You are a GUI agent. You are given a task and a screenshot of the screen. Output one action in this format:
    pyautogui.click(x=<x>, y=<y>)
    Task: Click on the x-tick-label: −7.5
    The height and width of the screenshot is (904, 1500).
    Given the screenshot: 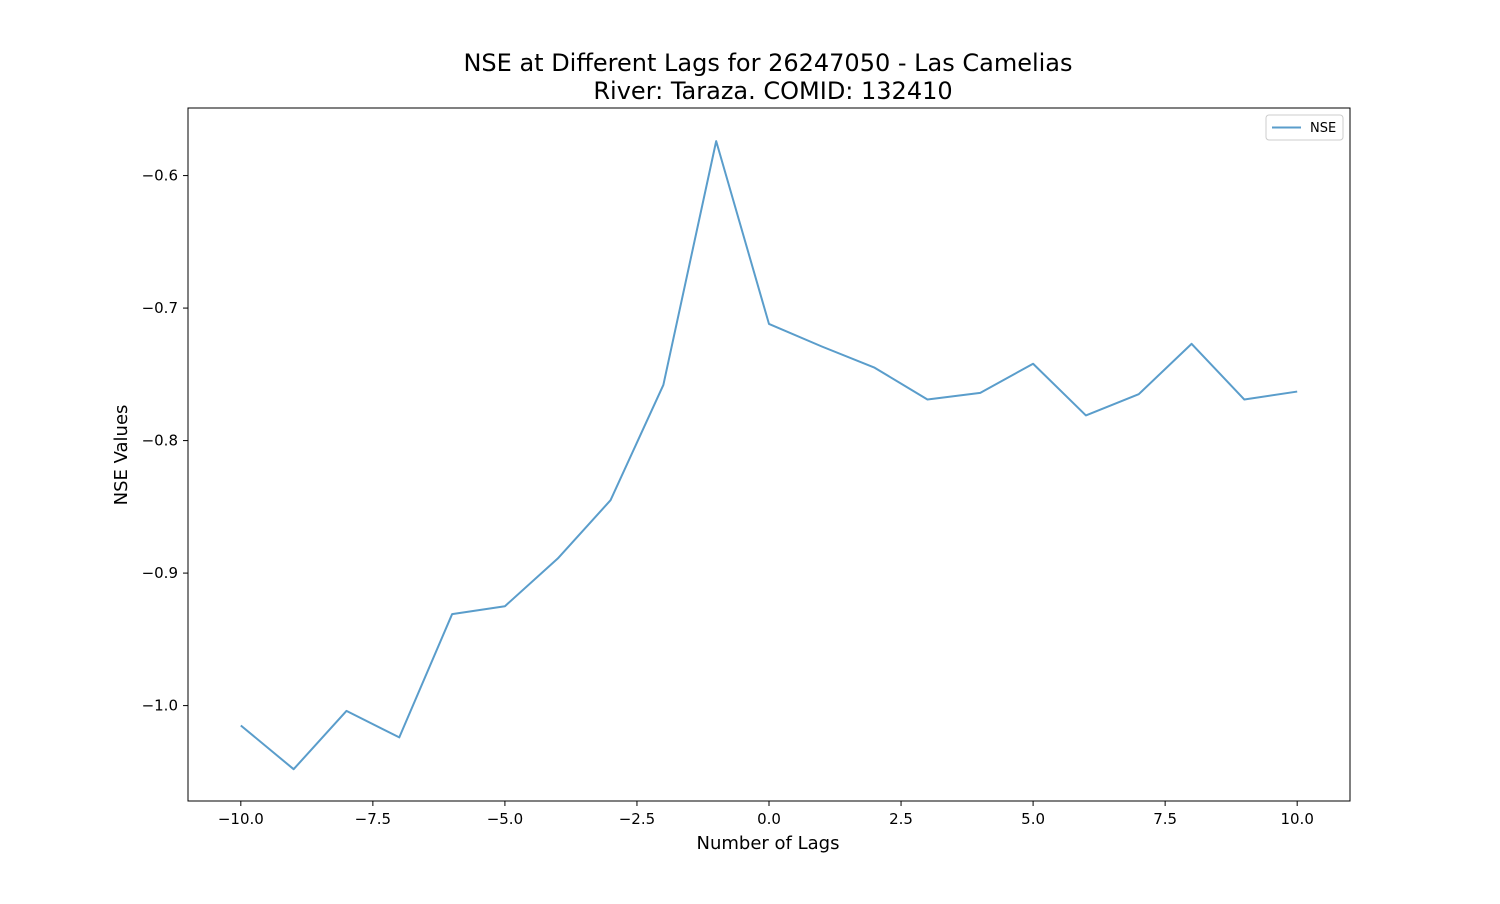 What is the action you would take?
    pyautogui.click(x=373, y=819)
    